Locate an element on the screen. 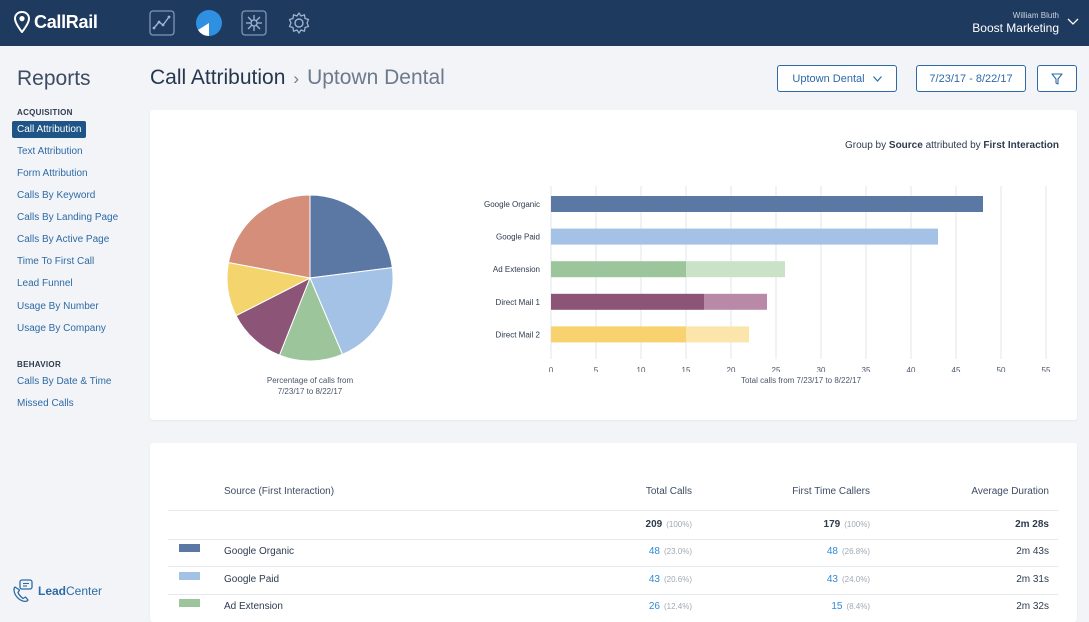 The height and width of the screenshot is (622, 1089). callrail-logo: CallRail is located at coordinates (56, 22).